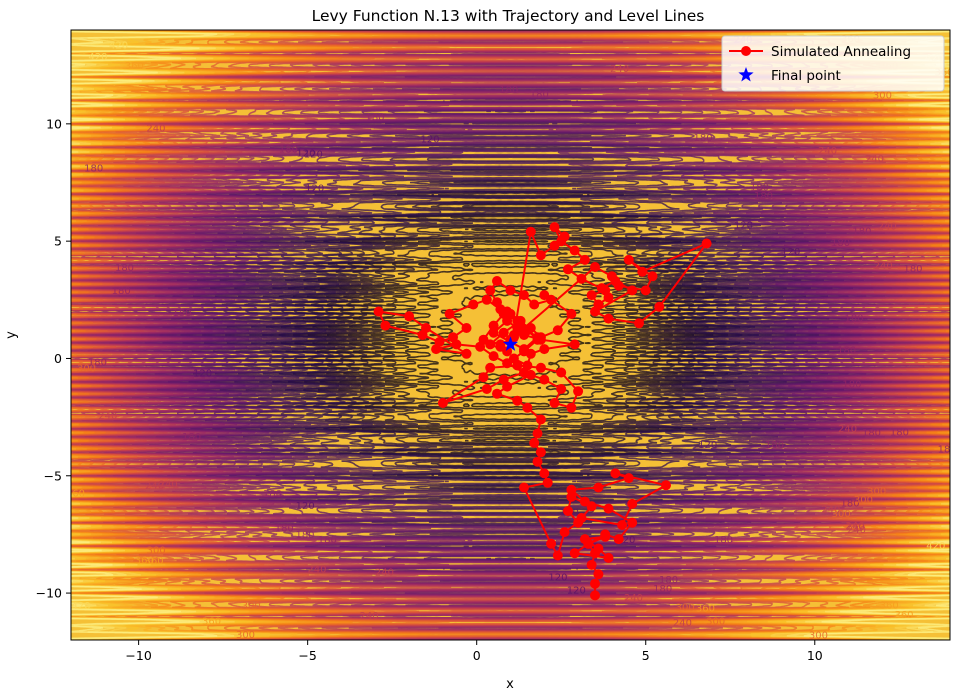  I want to click on legend: Simulated Annealing Final point, so click(833, 63).